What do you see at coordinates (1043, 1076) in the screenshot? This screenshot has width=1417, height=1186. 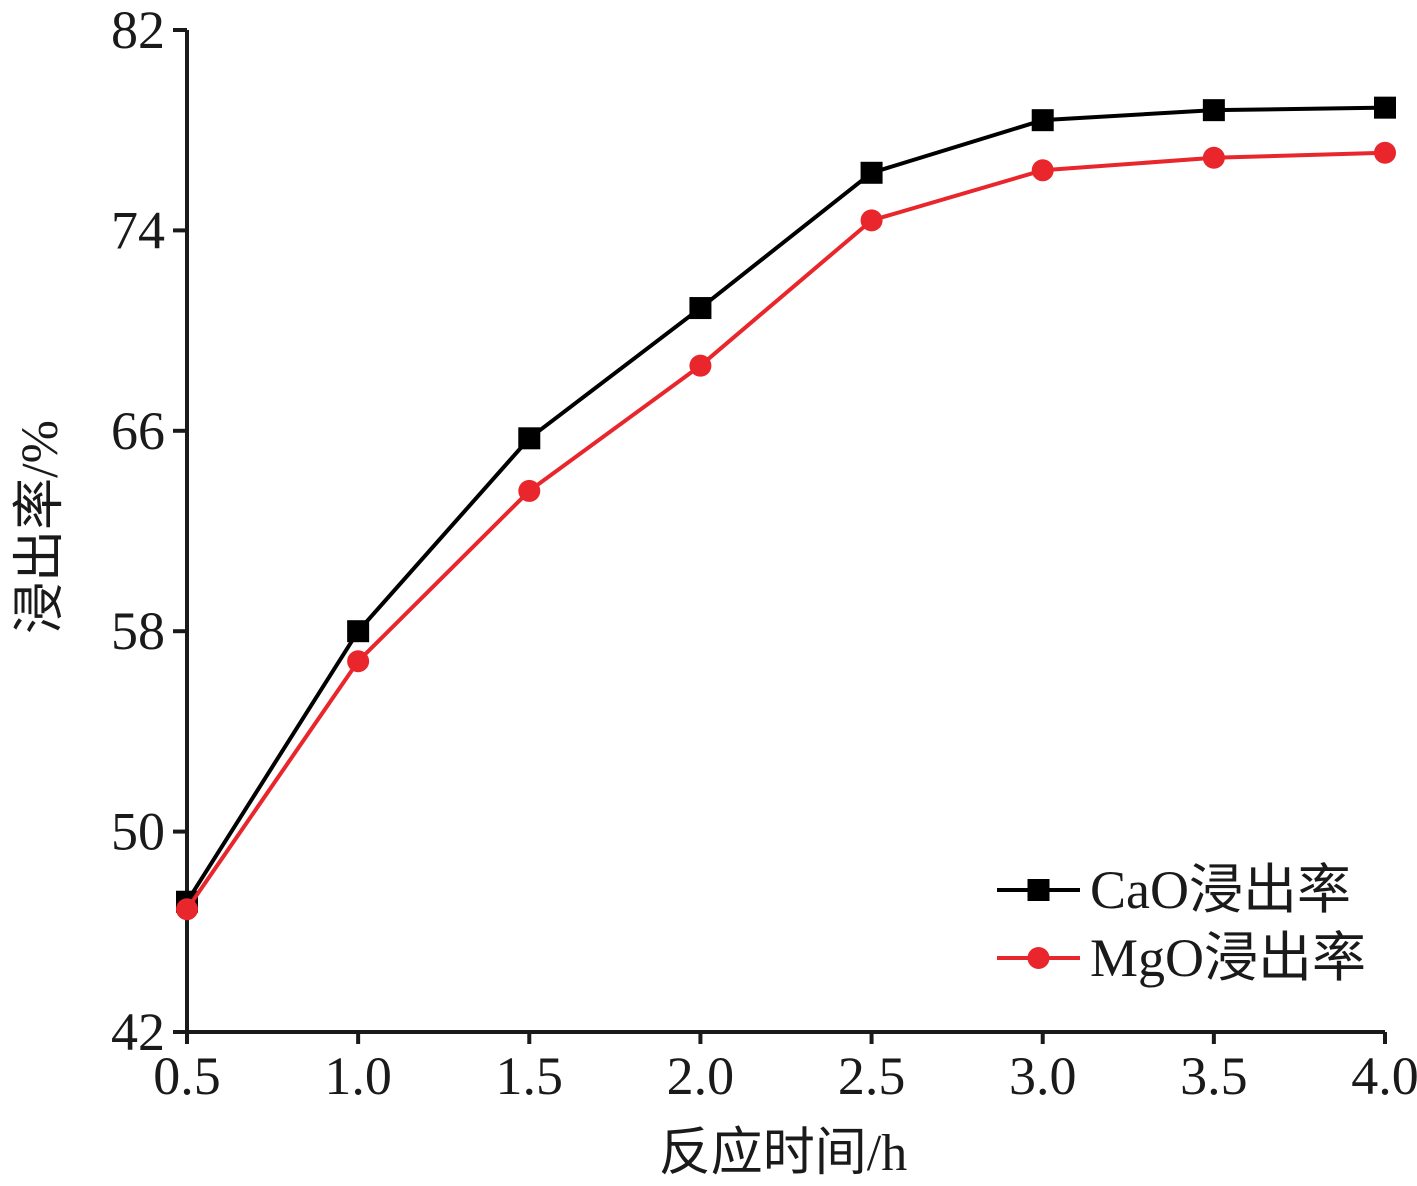 I see `x-tick-label: 3.0` at bounding box center [1043, 1076].